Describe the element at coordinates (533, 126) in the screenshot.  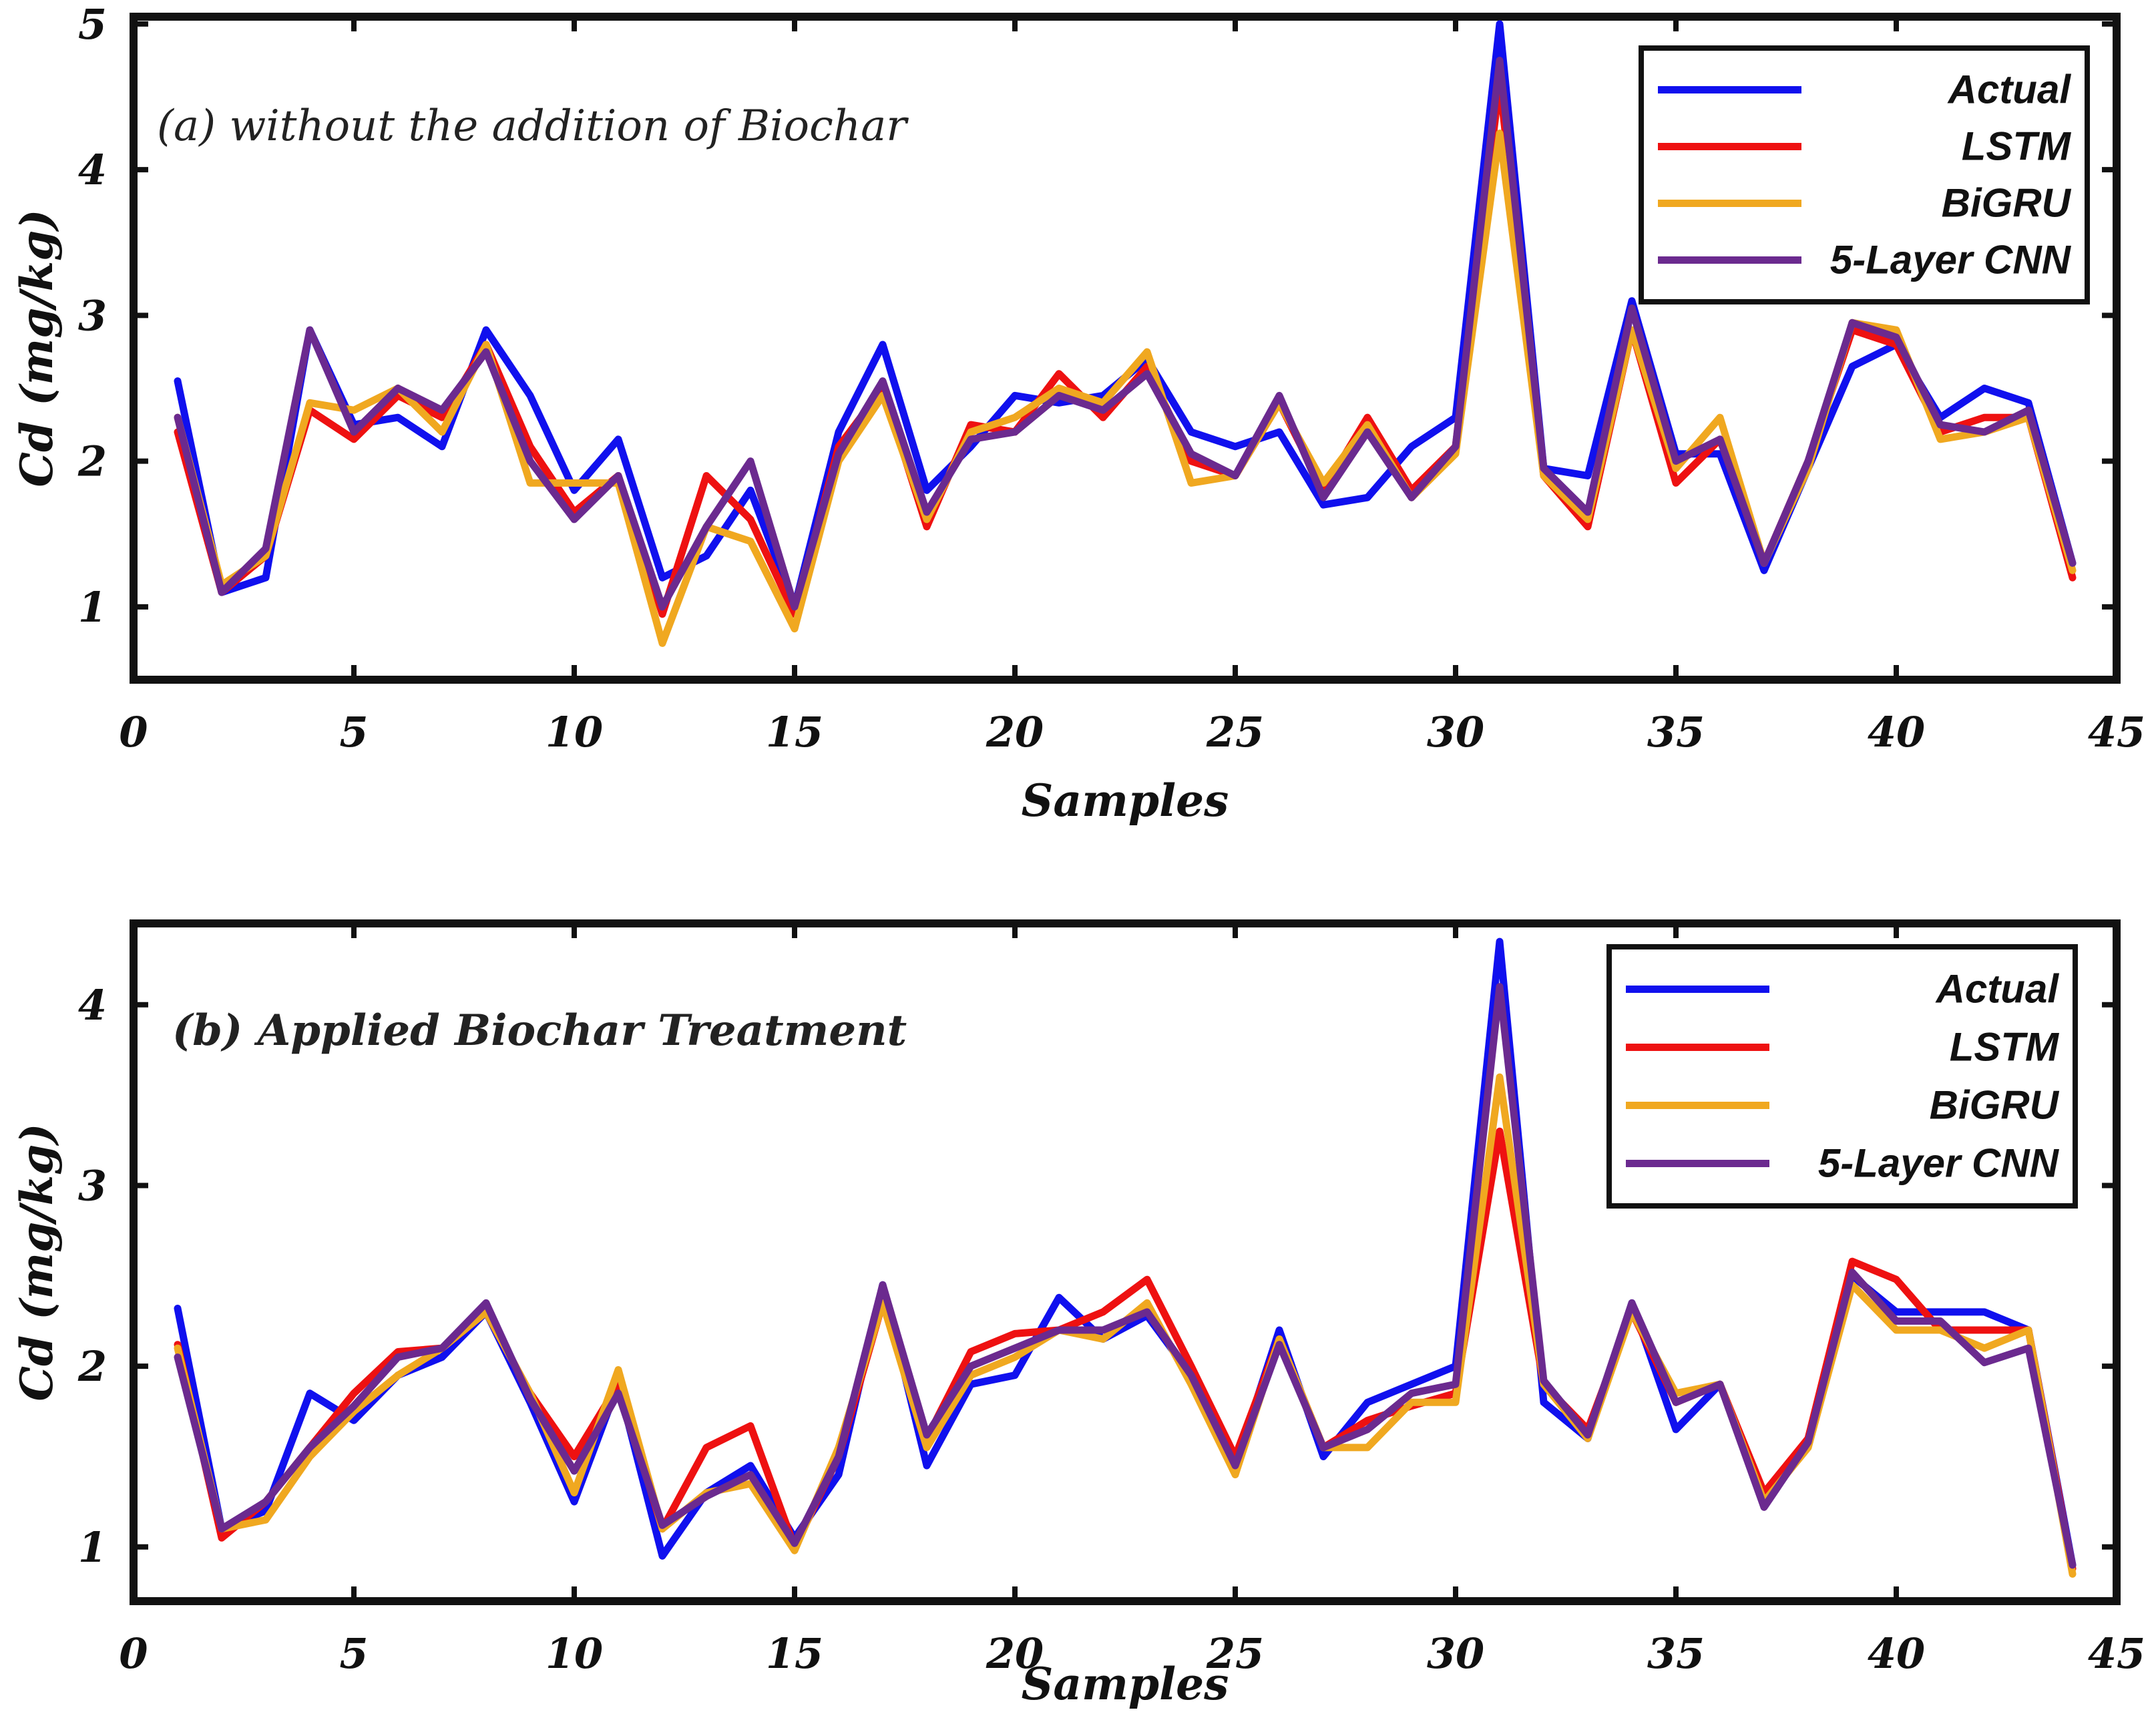
I see `panel-title: (a) without the addition of Biochar` at that location.